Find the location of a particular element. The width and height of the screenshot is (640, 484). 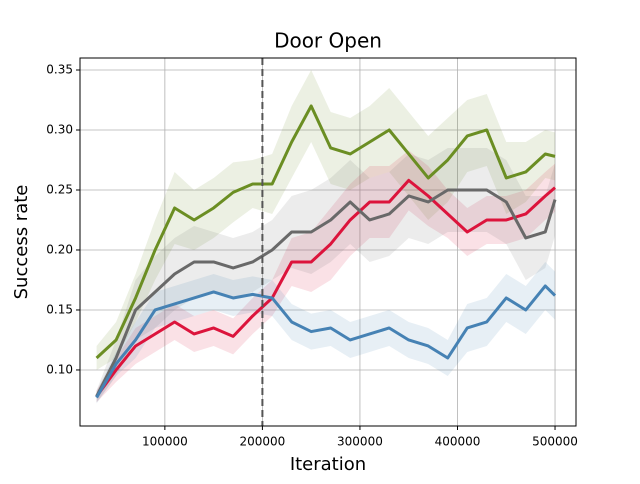

y-tick-label: 0.15 is located at coordinates (59, 309).